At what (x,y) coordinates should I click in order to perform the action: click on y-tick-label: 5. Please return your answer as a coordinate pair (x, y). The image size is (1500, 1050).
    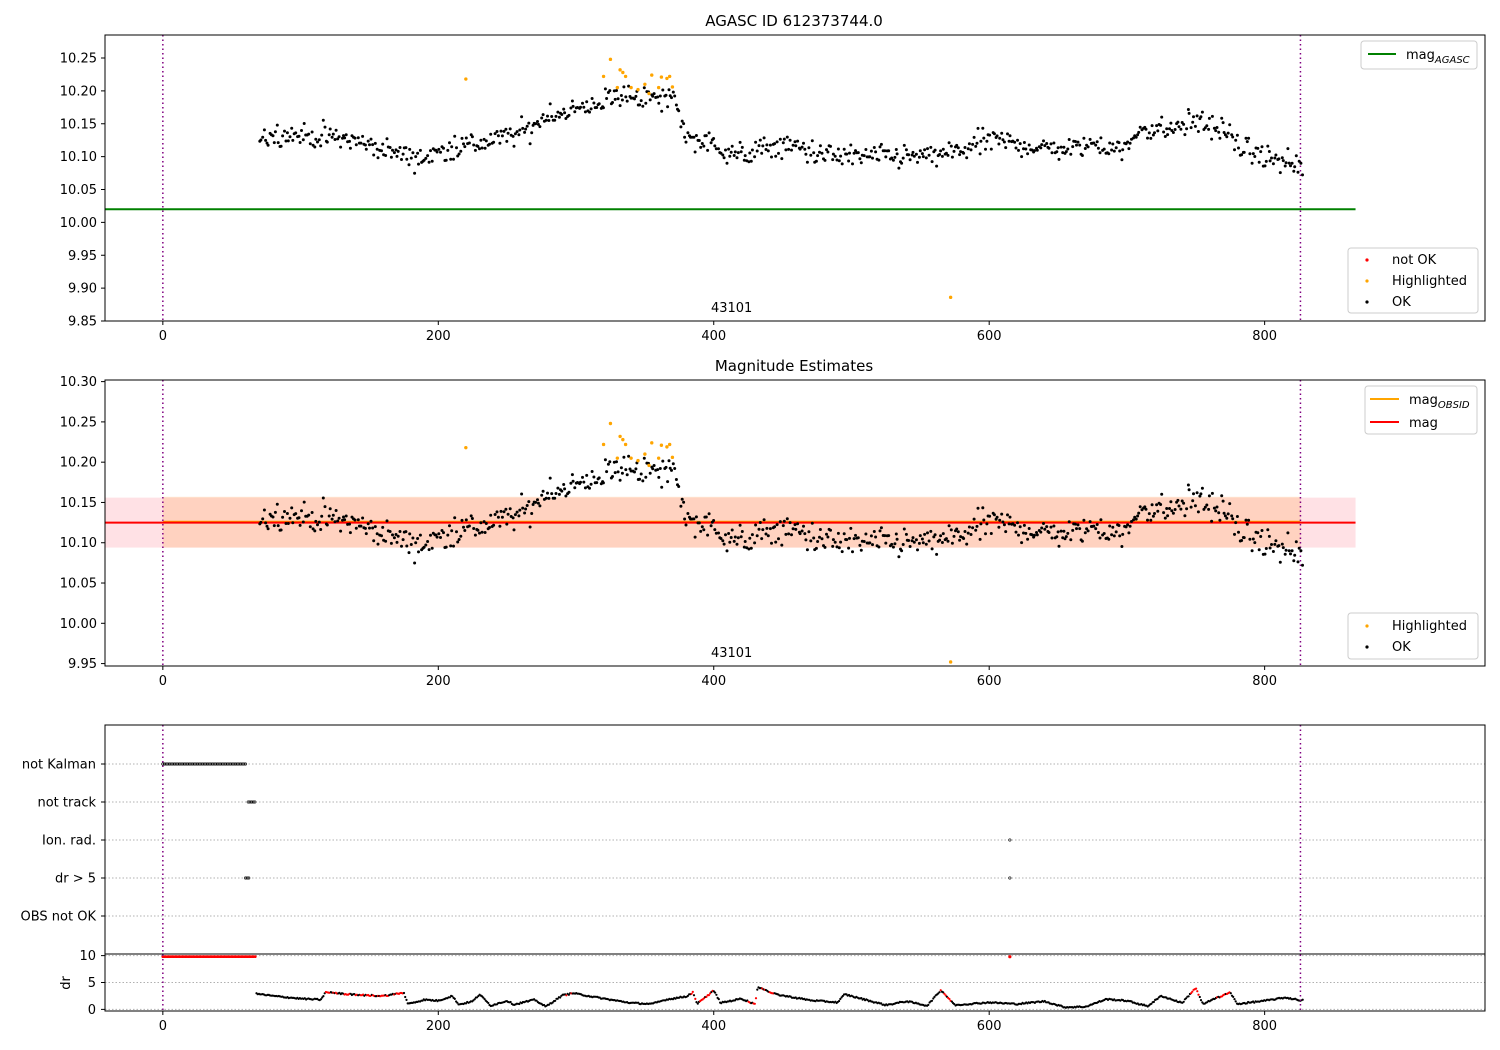
    Looking at the image, I should click on (92, 983).